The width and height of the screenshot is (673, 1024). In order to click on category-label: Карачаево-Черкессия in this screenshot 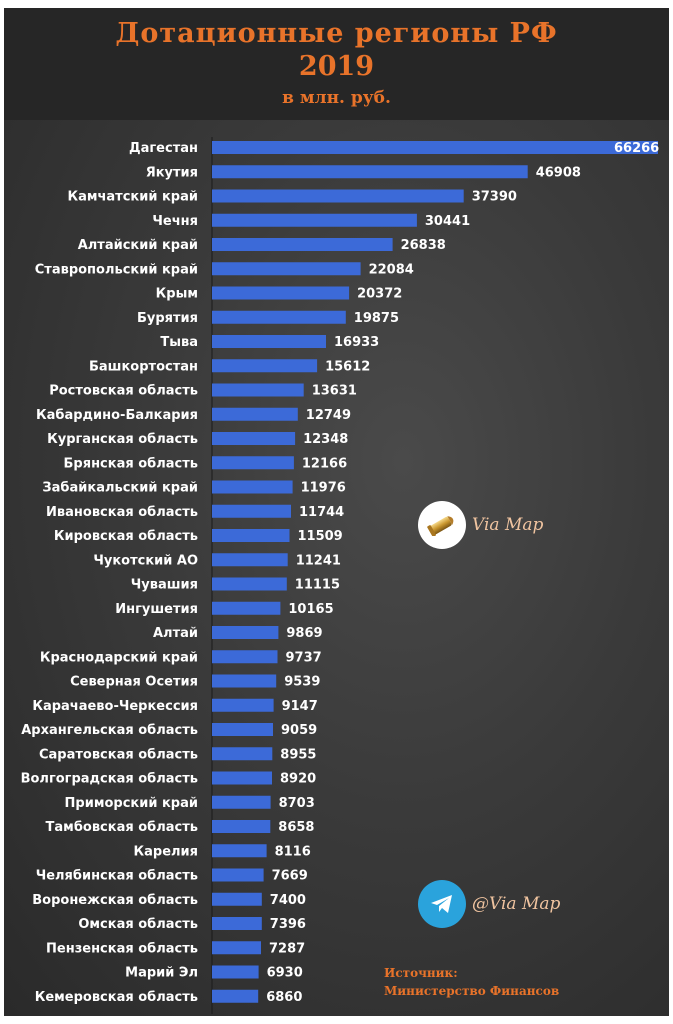, I will do `click(115, 706)`.